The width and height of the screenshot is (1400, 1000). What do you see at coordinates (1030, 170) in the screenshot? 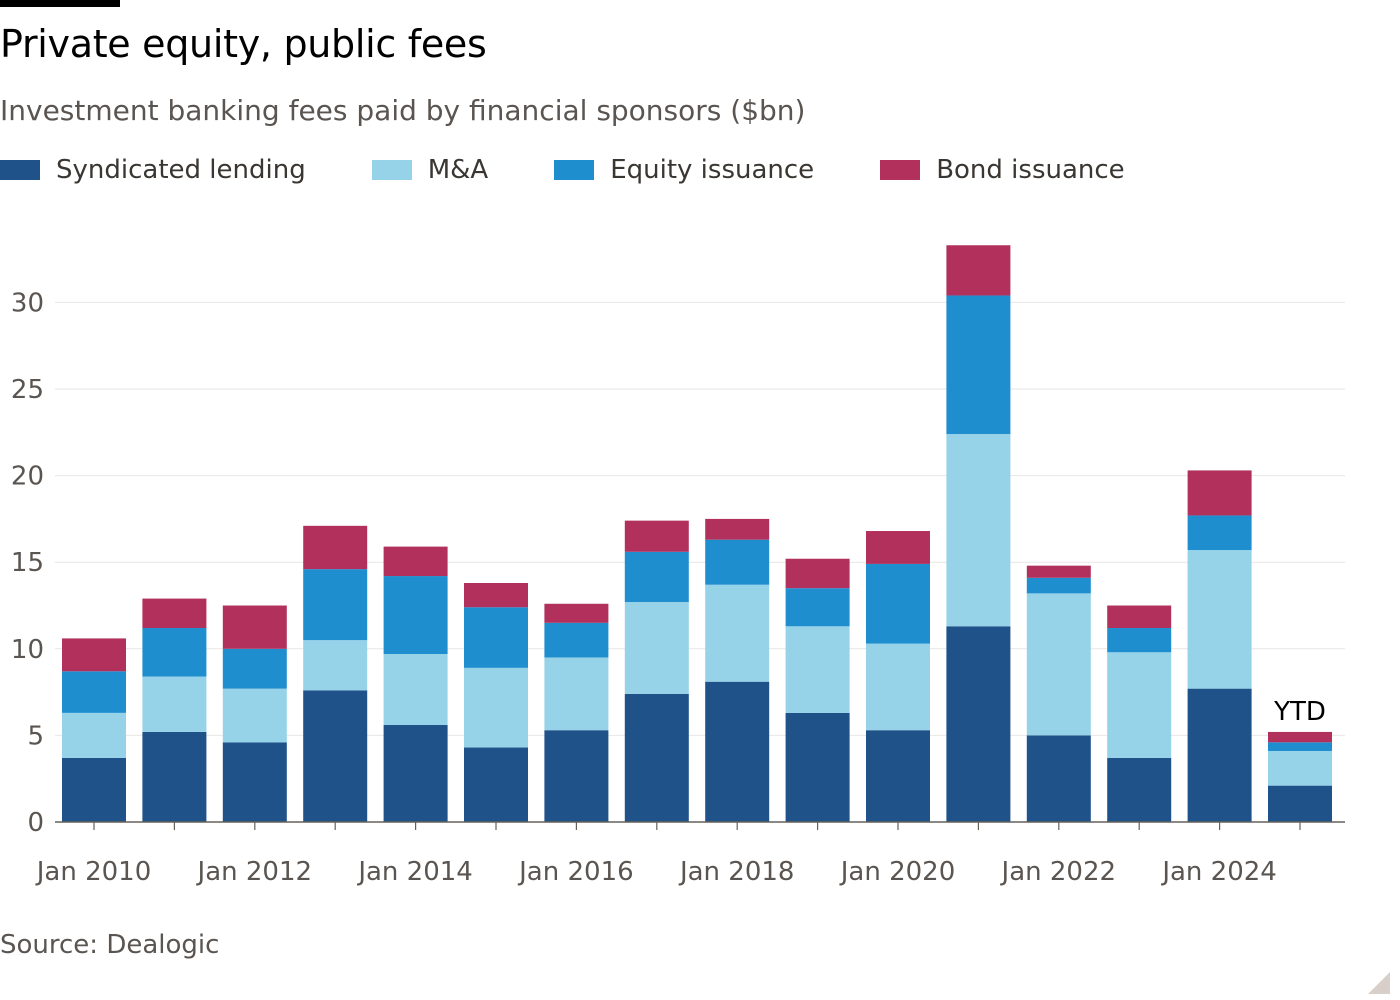
I see `legend-label-bond-issuance: Bond issuance` at bounding box center [1030, 170].